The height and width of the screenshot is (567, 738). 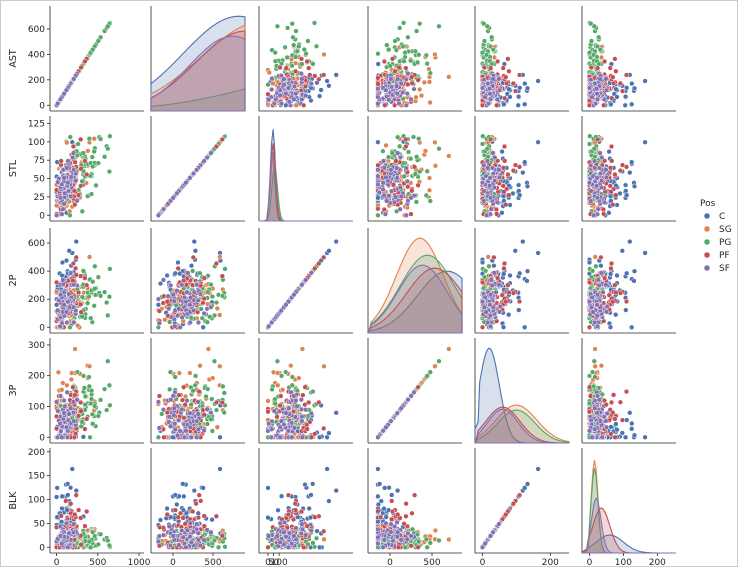 What do you see at coordinates (198, 63) in the screenshot?
I see `kde-panel-ast` at bounding box center [198, 63].